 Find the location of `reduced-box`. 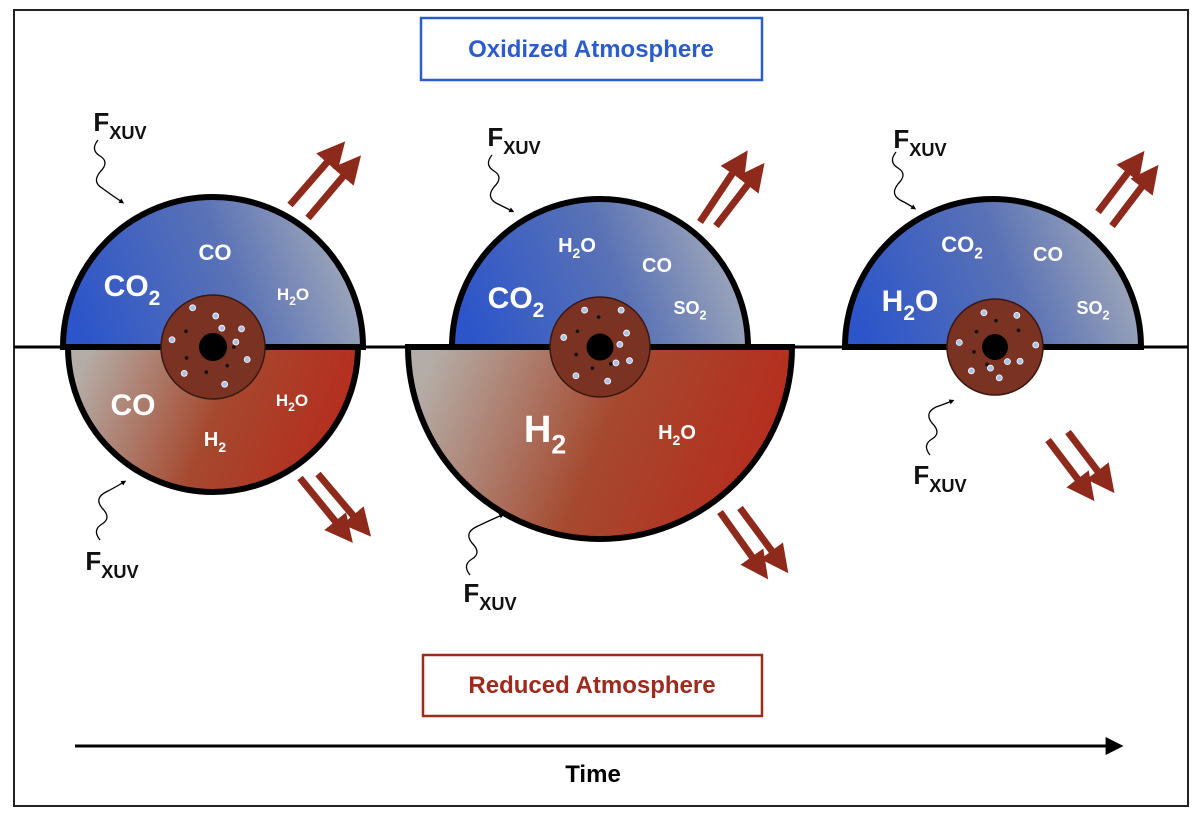

reduced-box is located at coordinates (592, 685).